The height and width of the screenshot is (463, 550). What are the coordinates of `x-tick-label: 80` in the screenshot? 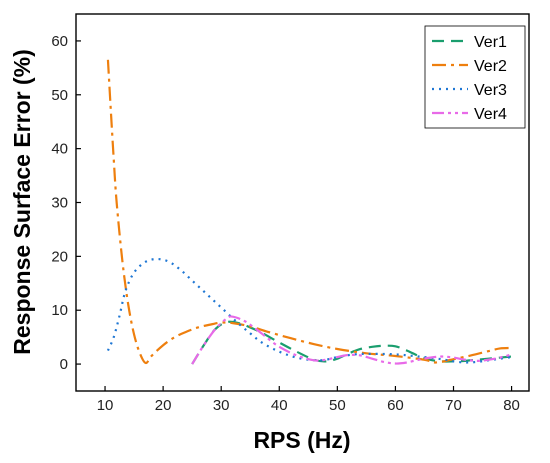 It's located at (511, 405).